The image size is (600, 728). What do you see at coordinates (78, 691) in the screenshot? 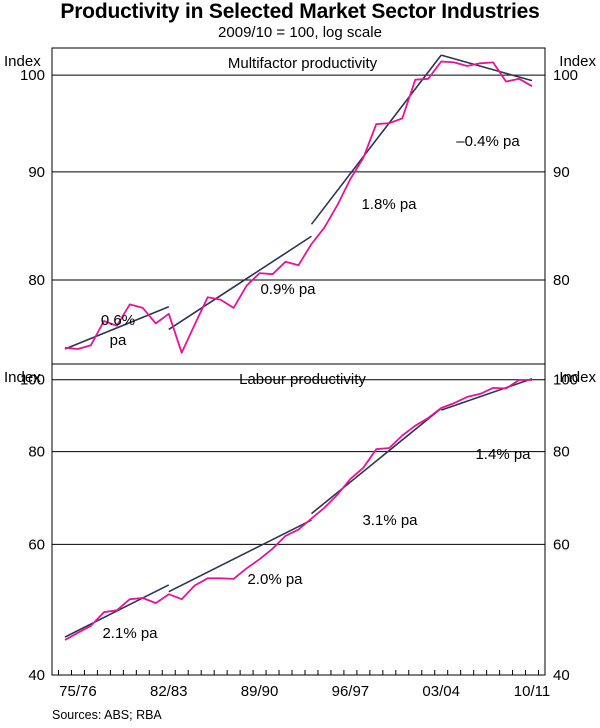
I see `x-tick-label: 75/76` at bounding box center [78, 691].